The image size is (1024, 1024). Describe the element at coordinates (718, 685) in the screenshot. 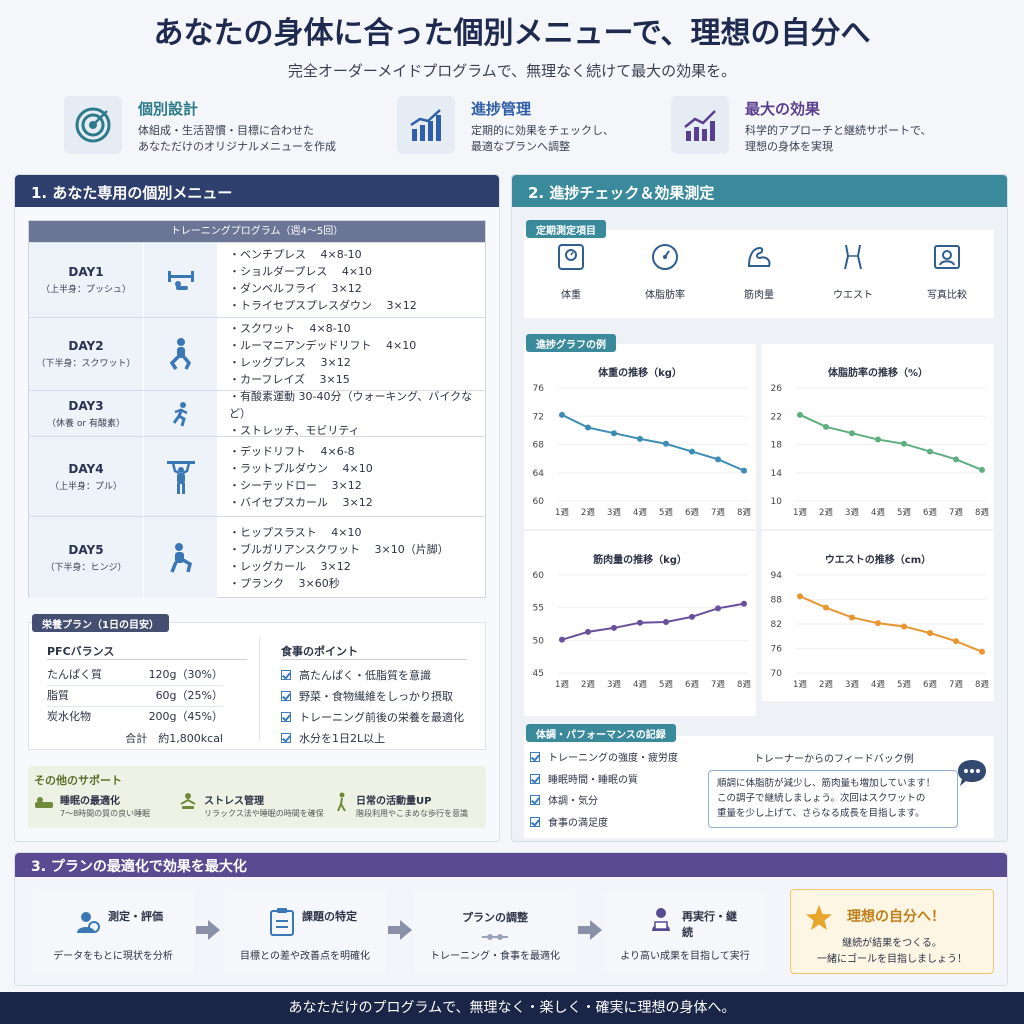

I see `x-tick-label: 7週` at that location.